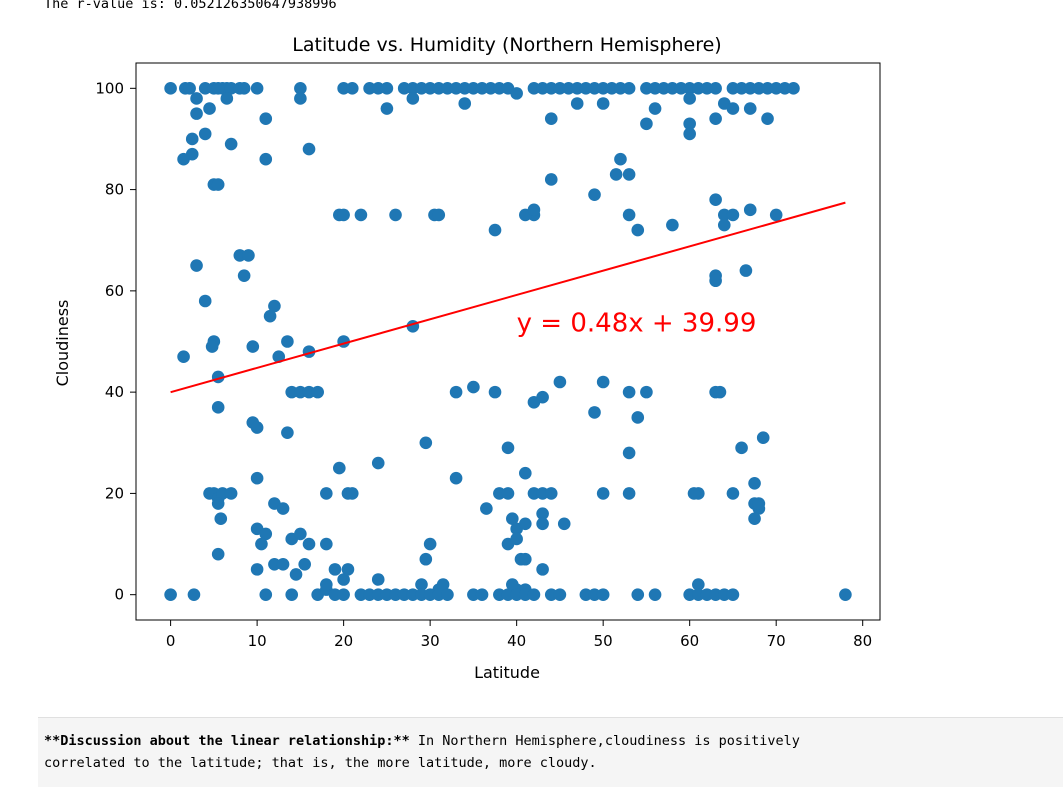 The height and width of the screenshot is (787, 1063). I want to click on x-tick-label: 40, so click(516, 641).